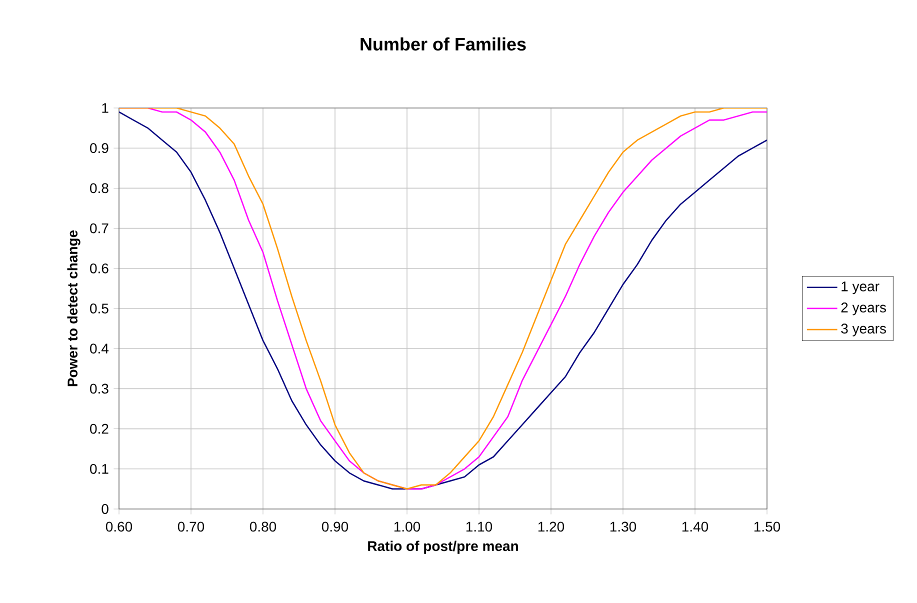  What do you see at coordinates (407, 527) in the screenshot?
I see `x-tick-label: 1.00` at bounding box center [407, 527].